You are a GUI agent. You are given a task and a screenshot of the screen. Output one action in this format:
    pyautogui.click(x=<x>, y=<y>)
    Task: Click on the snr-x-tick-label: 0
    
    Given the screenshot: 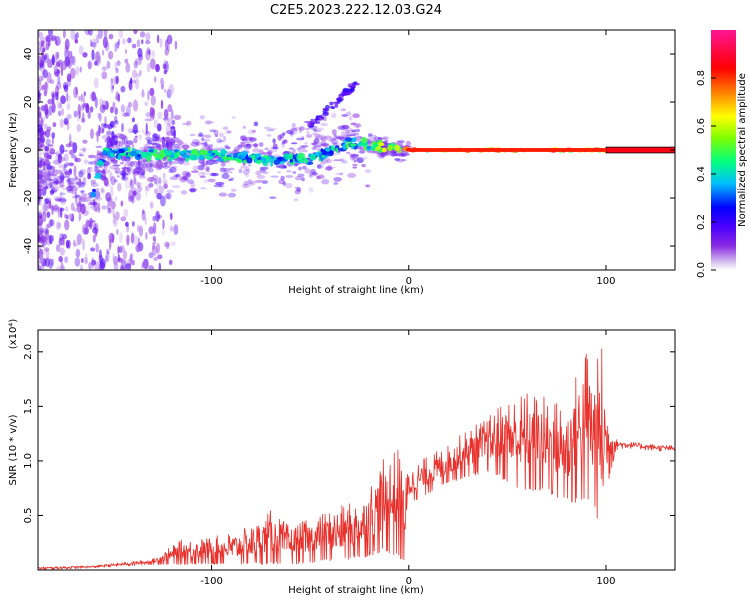 What is the action you would take?
    pyautogui.click(x=409, y=581)
    